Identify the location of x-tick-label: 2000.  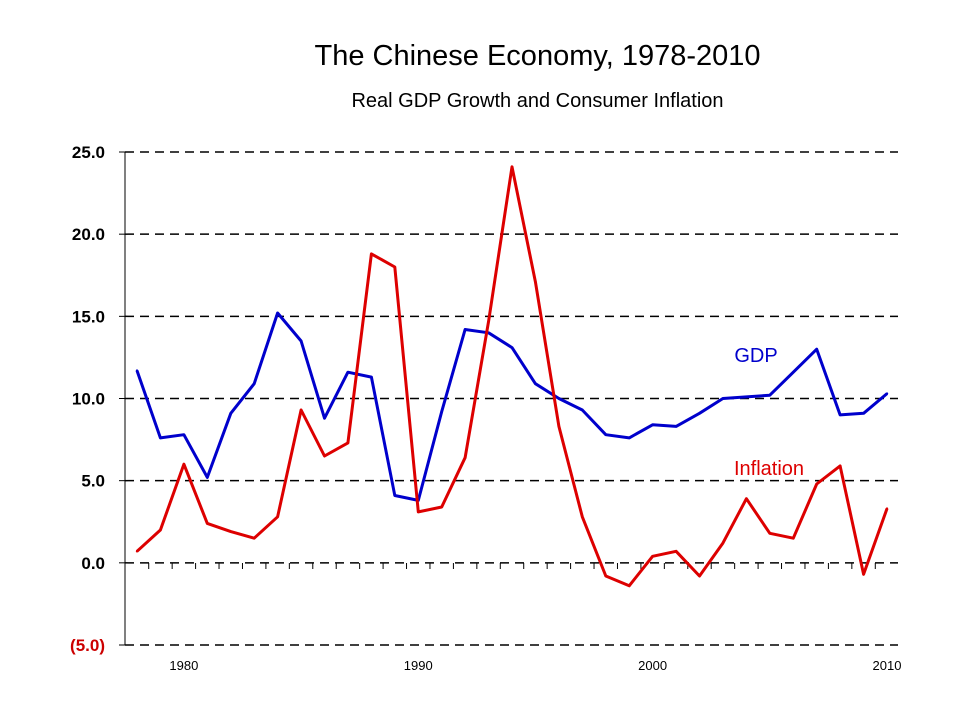
(652, 665).